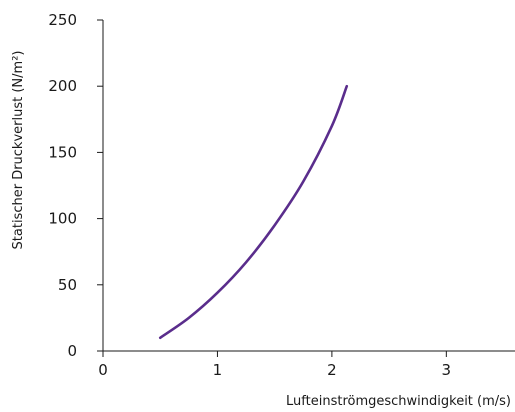 Image resolution: width=515 pixels, height=412 pixels. What do you see at coordinates (62, 20) in the screenshot?
I see `y-tick-label: 250` at bounding box center [62, 20].